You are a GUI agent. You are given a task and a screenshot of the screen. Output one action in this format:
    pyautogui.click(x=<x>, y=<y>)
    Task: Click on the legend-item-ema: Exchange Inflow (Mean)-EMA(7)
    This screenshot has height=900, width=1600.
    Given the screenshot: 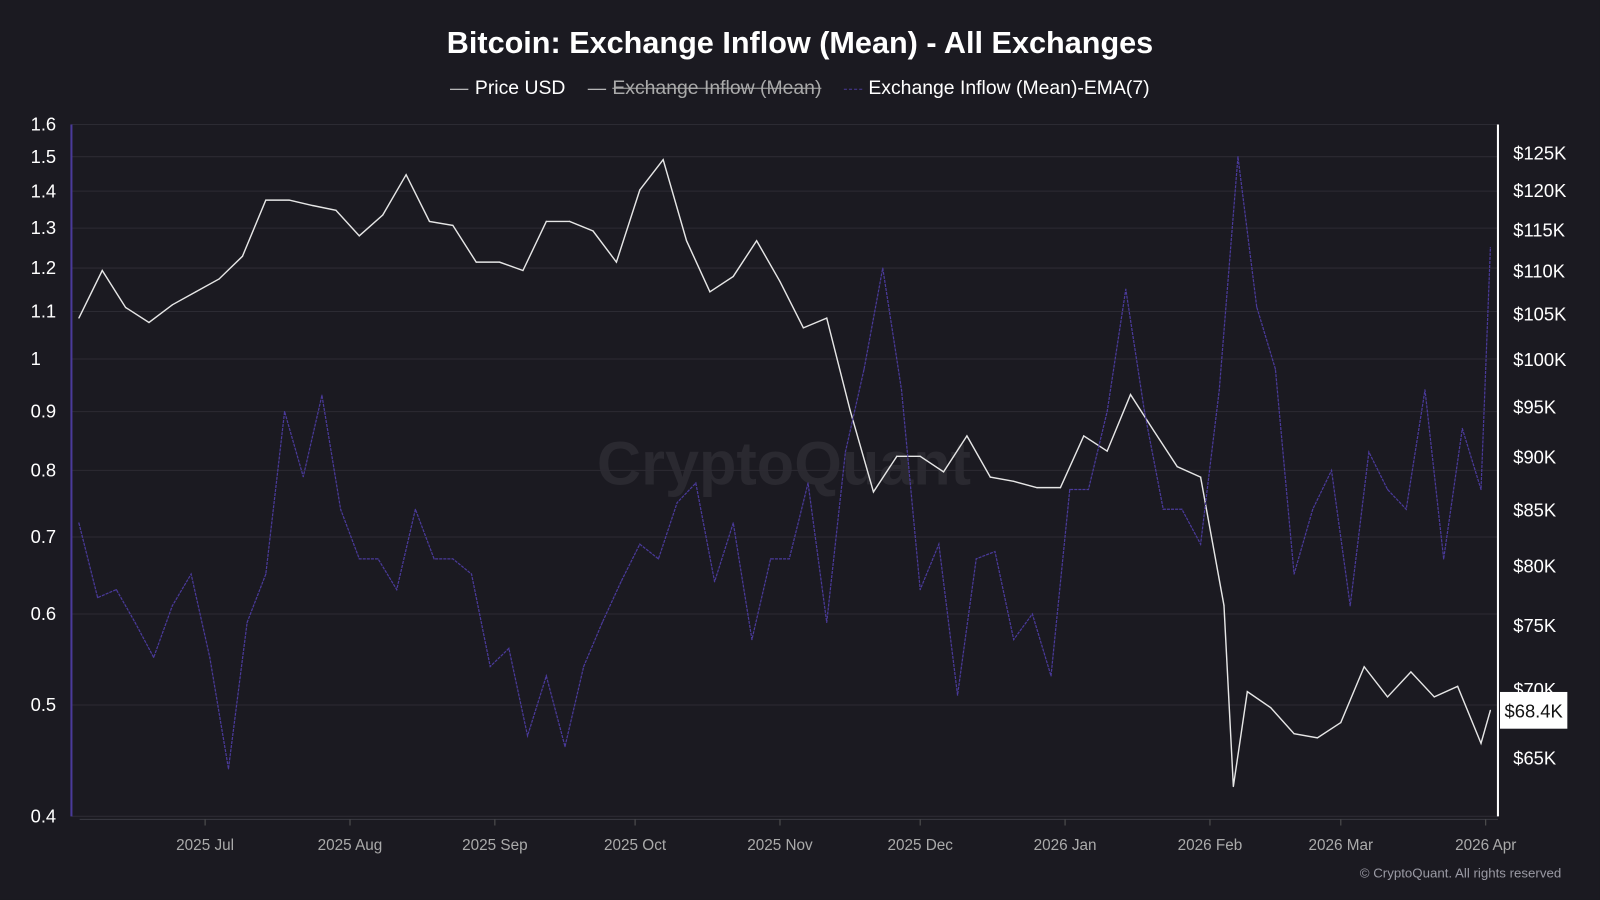 What is the action you would take?
    pyautogui.click(x=996, y=89)
    